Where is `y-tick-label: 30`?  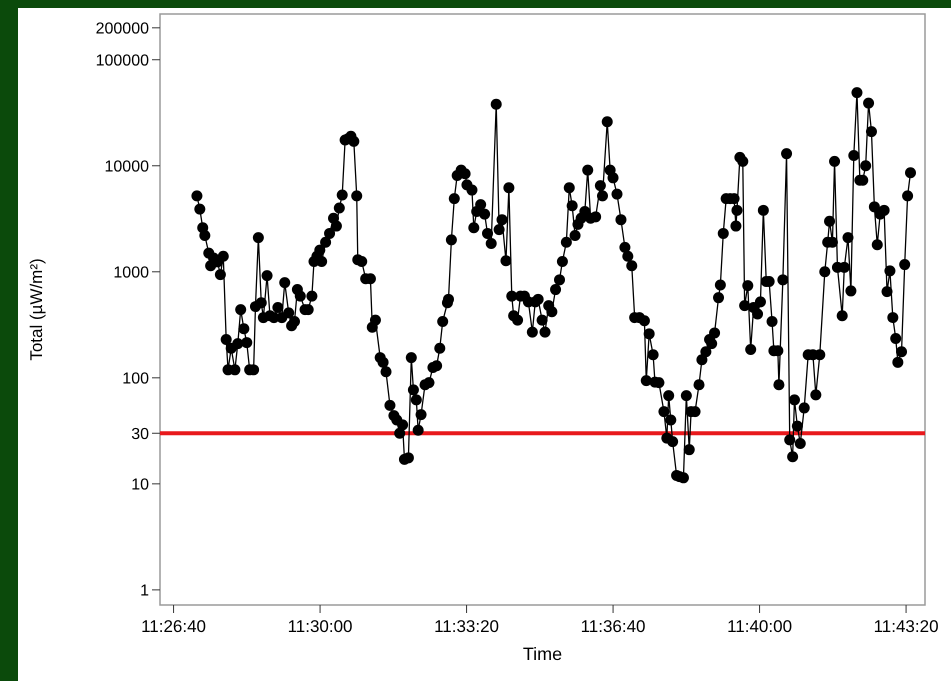
y-tick-label: 30 is located at coordinates (140, 434).